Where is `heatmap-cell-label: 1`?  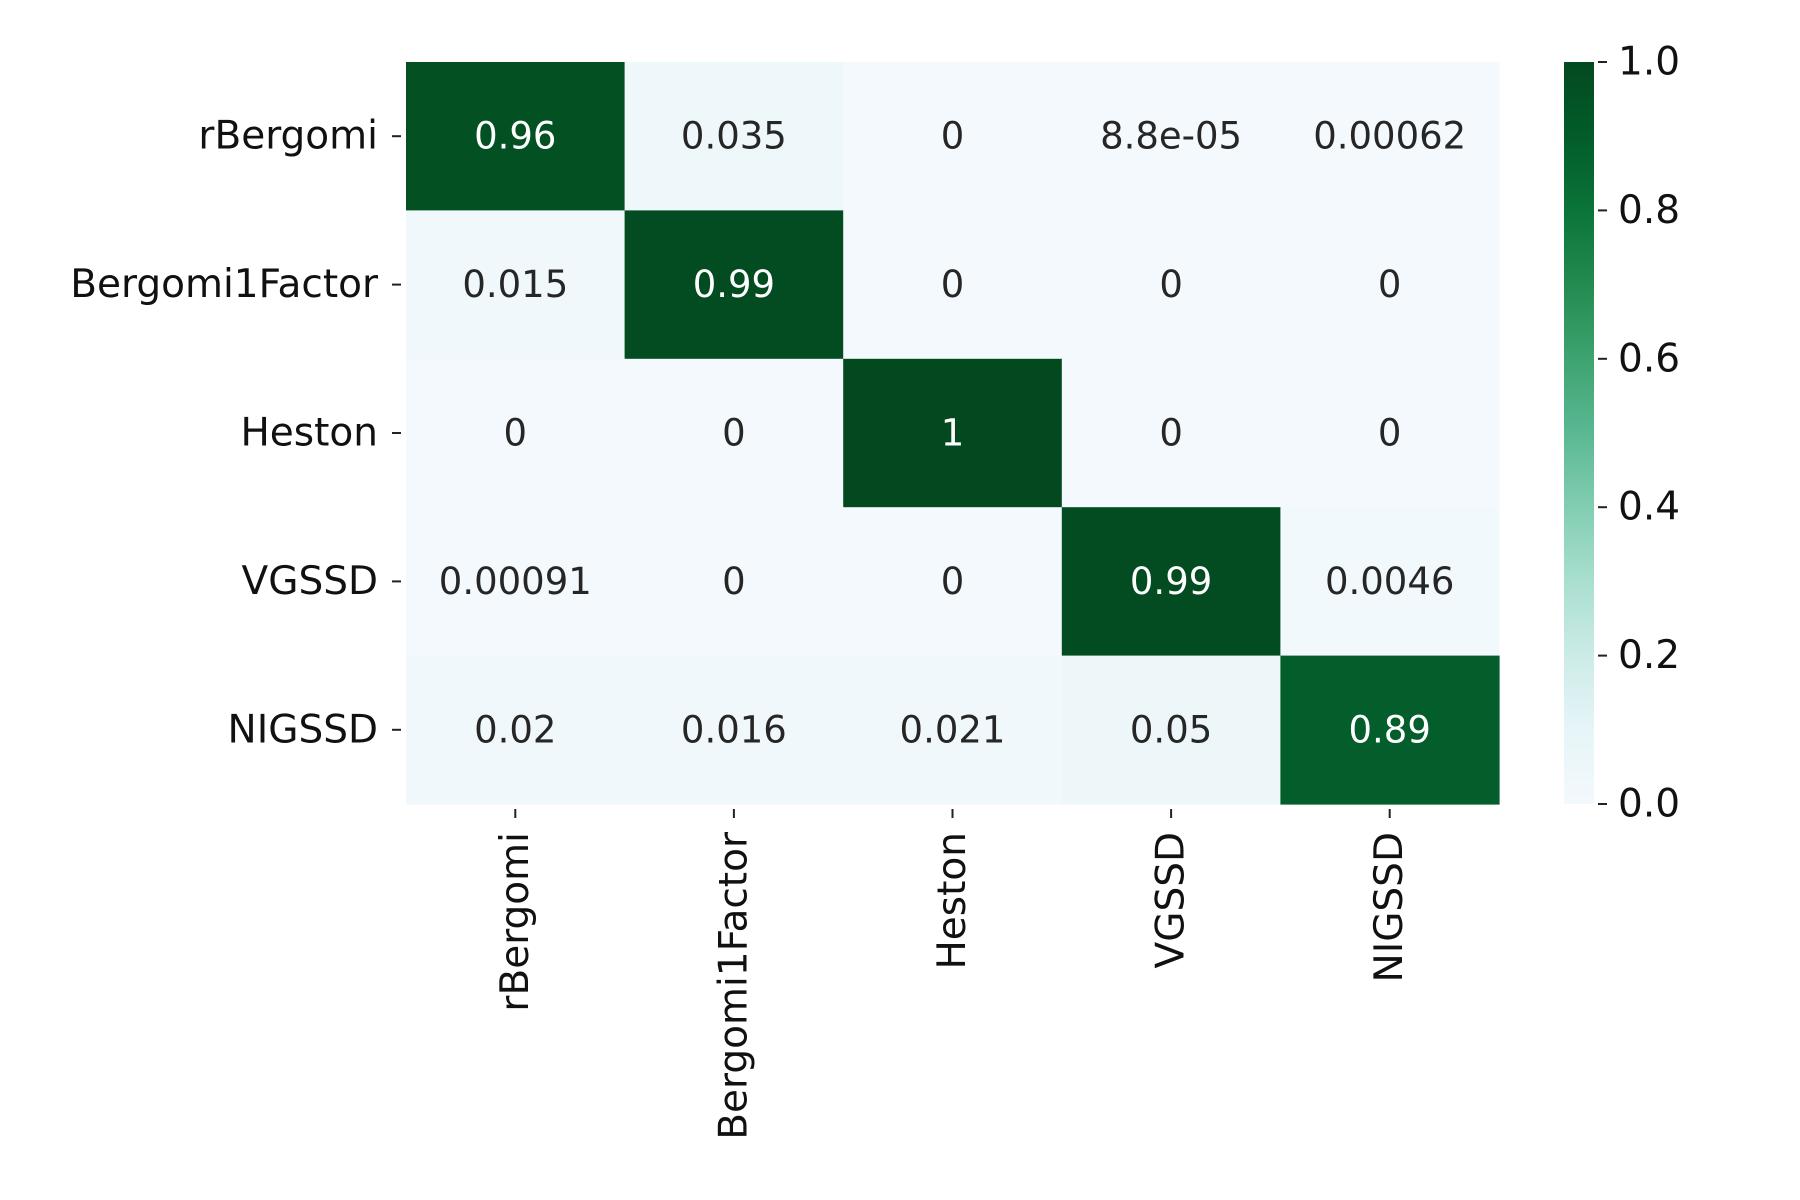
heatmap-cell-label: 1 is located at coordinates (953, 433).